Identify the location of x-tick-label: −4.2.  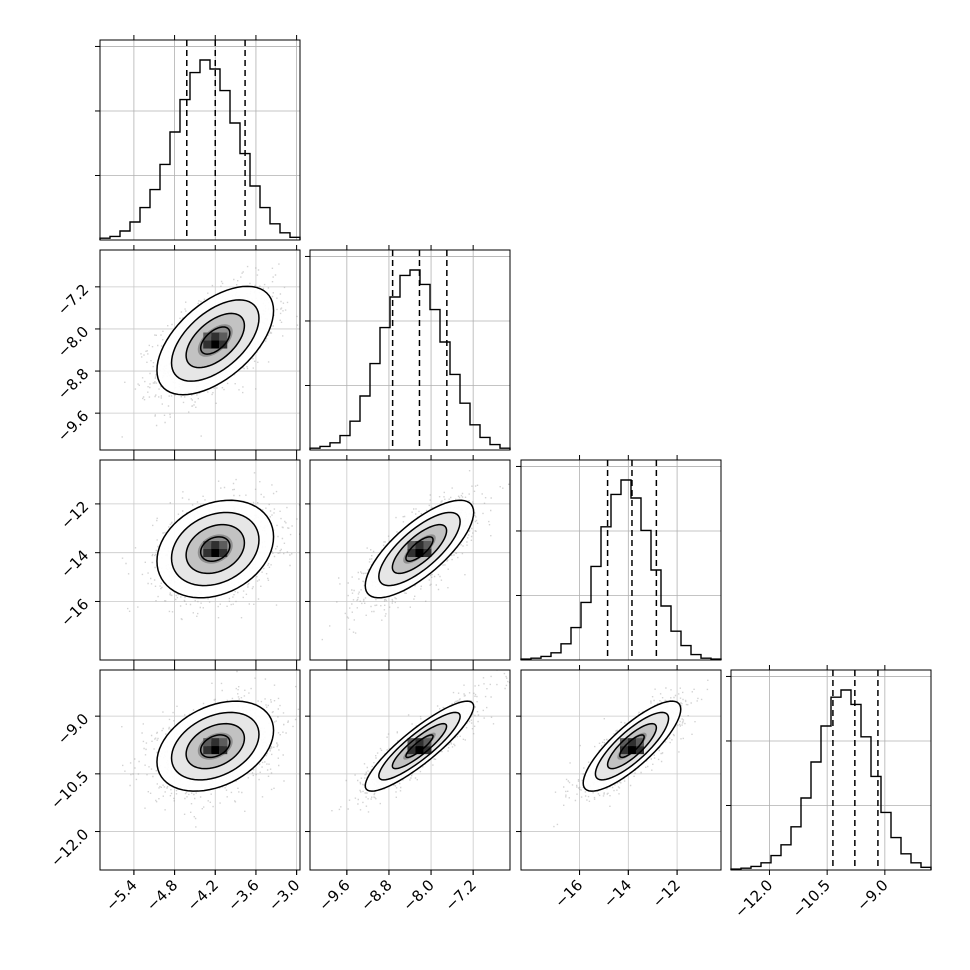
(203, 895).